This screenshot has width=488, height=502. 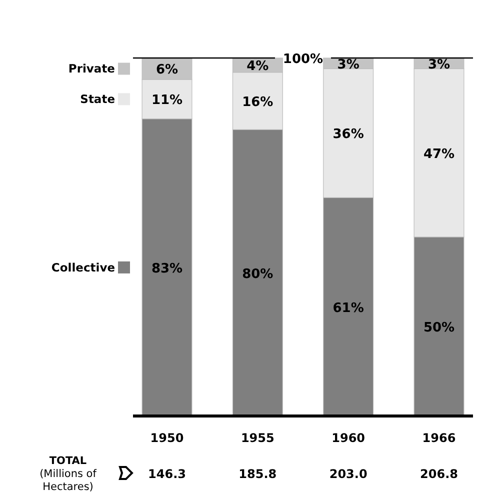 What do you see at coordinates (258, 102) in the screenshot?
I see `data-label: 16%` at bounding box center [258, 102].